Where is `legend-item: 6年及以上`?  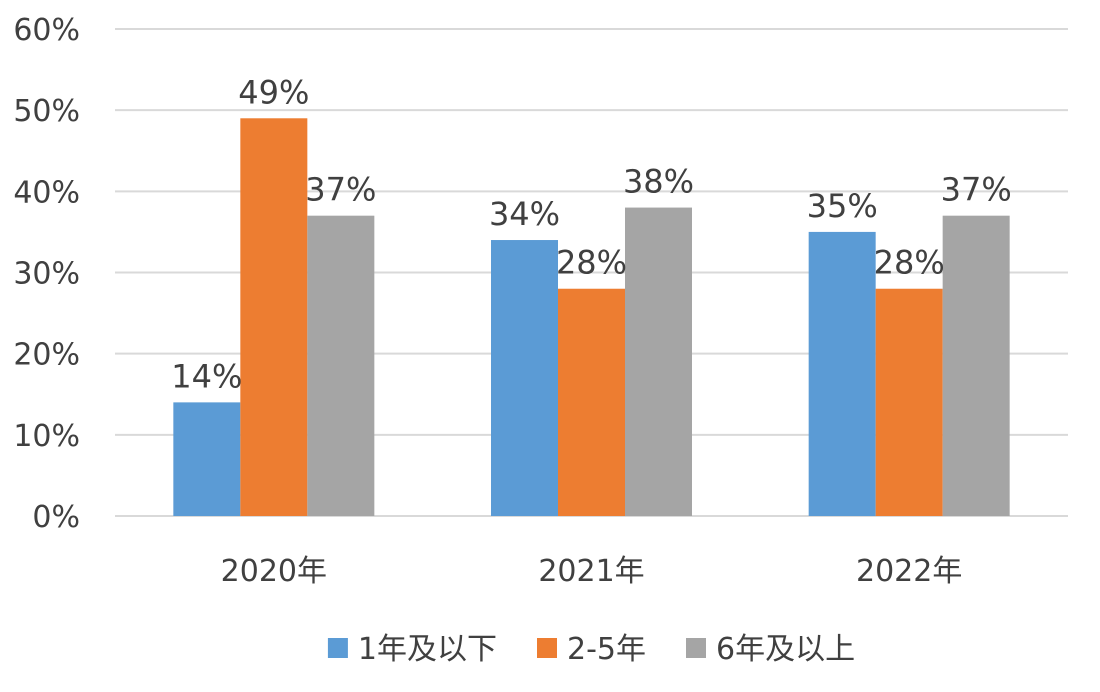 legend-item: 6年及以上 is located at coordinates (770, 649).